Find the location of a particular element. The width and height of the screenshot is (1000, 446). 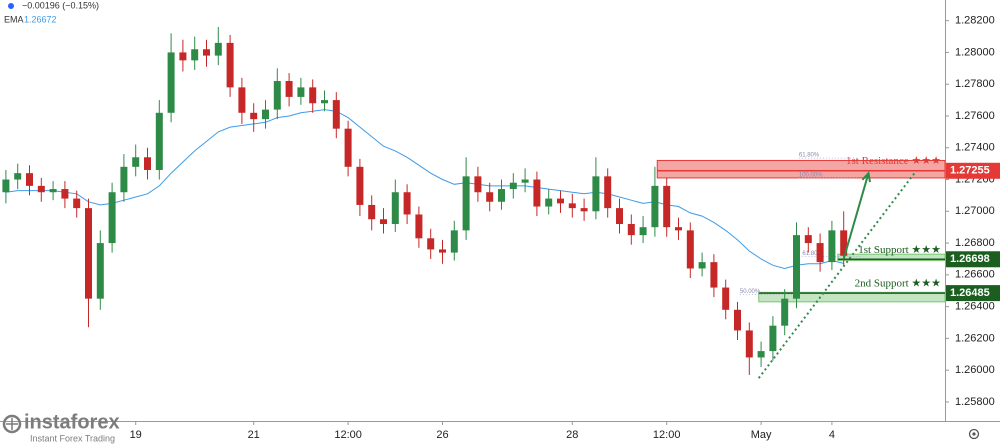

logo is located at coordinates (12, 424).